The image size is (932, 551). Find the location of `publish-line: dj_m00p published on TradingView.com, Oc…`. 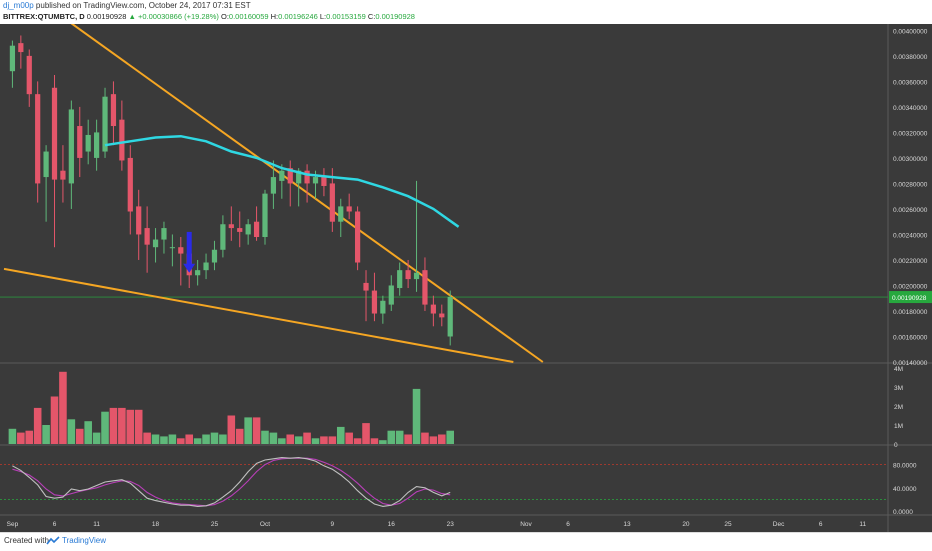

publish-line: dj_m00p published on TradingView.com, Oc… is located at coordinates (127, 5).